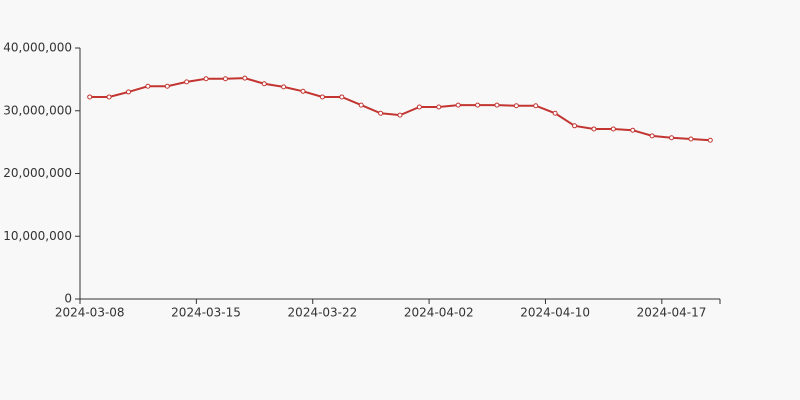 The height and width of the screenshot is (400, 800). Describe the element at coordinates (400, 109) in the screenshot. I see `line` at that location.